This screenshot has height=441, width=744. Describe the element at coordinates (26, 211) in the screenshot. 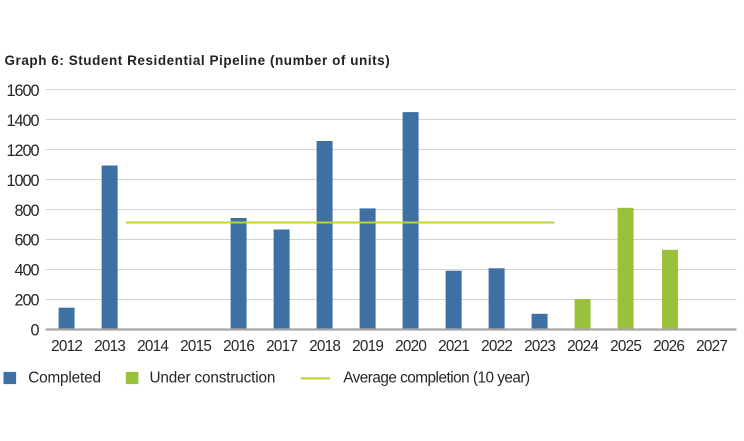

I see `svg-text: 800` at that location.